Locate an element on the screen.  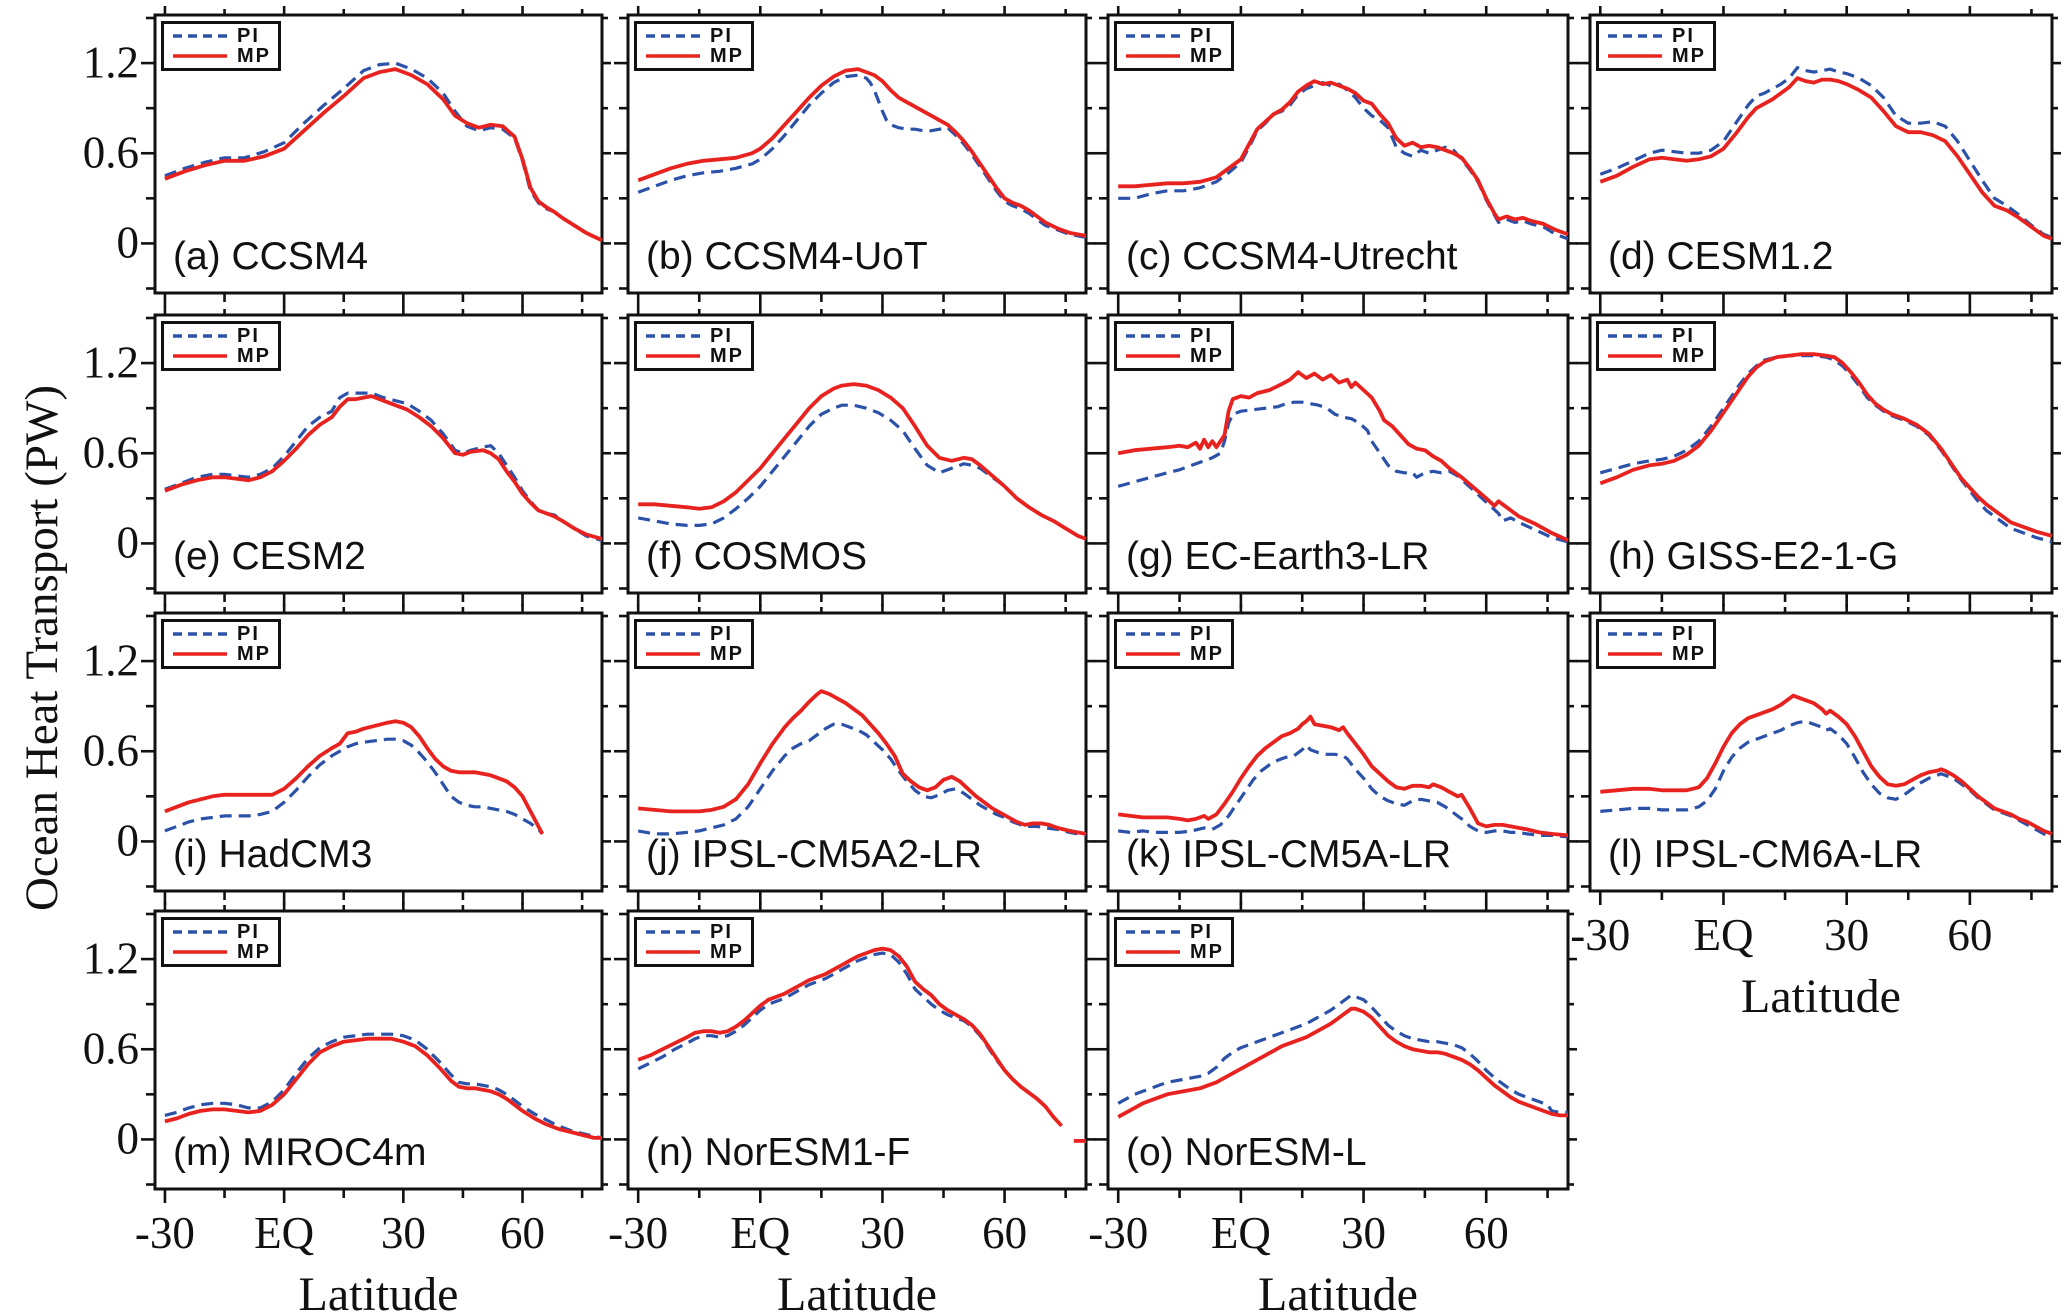
panel-m is located at coordinates (376, 1052).